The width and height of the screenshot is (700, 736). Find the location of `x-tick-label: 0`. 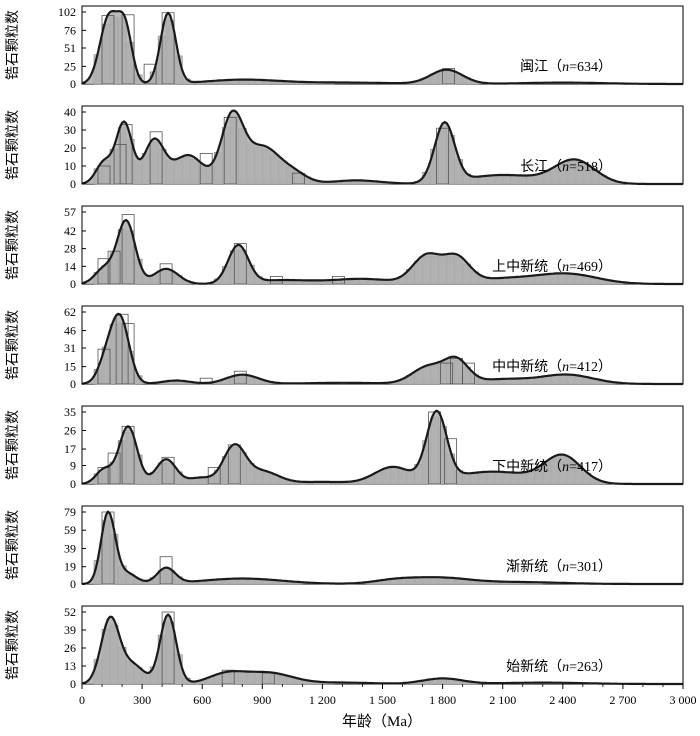

x-tick-label: 0 is located at coordinates (82, 700).